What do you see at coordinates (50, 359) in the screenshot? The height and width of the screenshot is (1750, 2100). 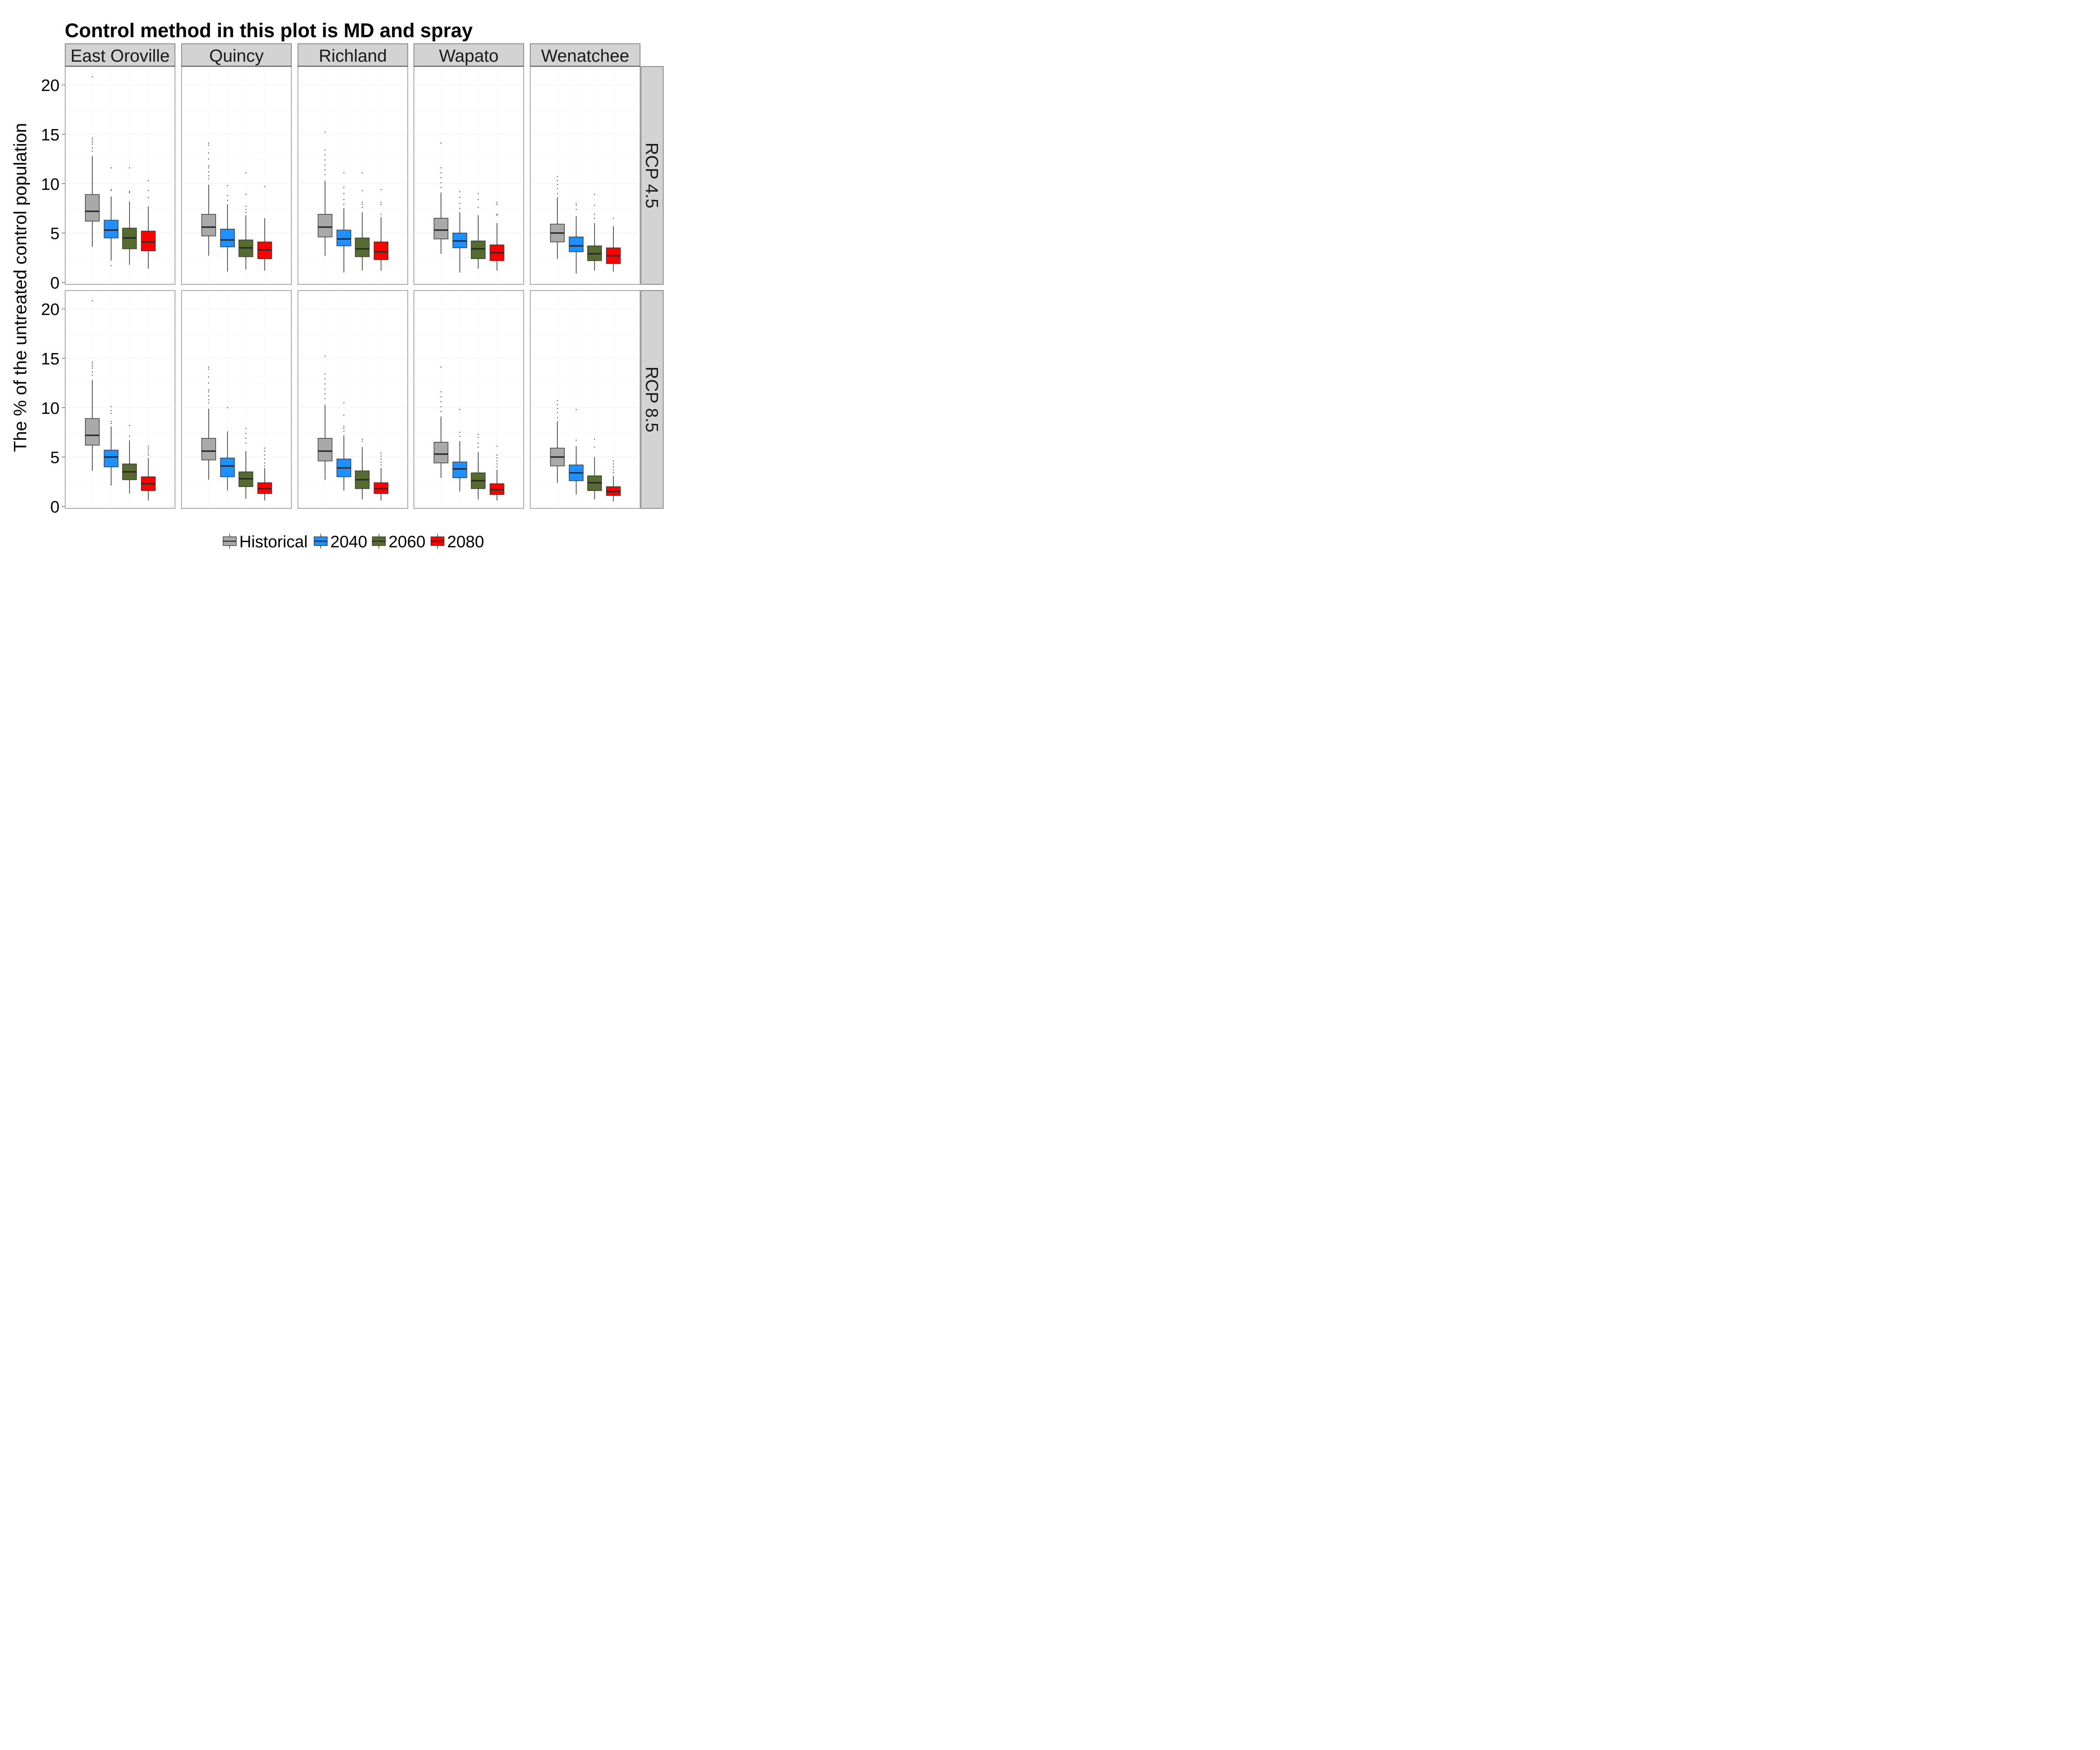 I see `y-tick-label: 15` at bounding box center [50, 359].